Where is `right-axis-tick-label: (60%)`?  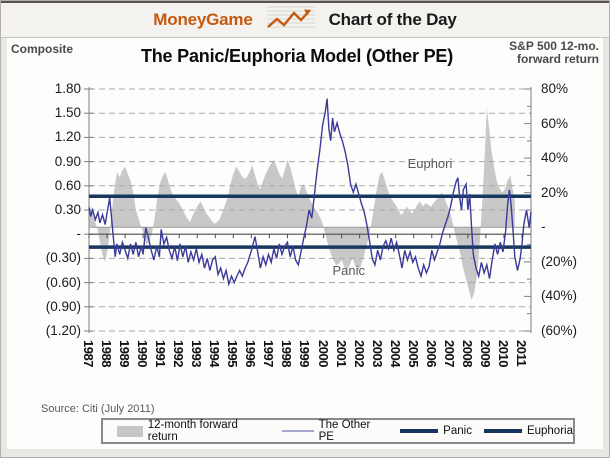 right-axis-tick-label: (60%) is located at coordinates (559, 330).